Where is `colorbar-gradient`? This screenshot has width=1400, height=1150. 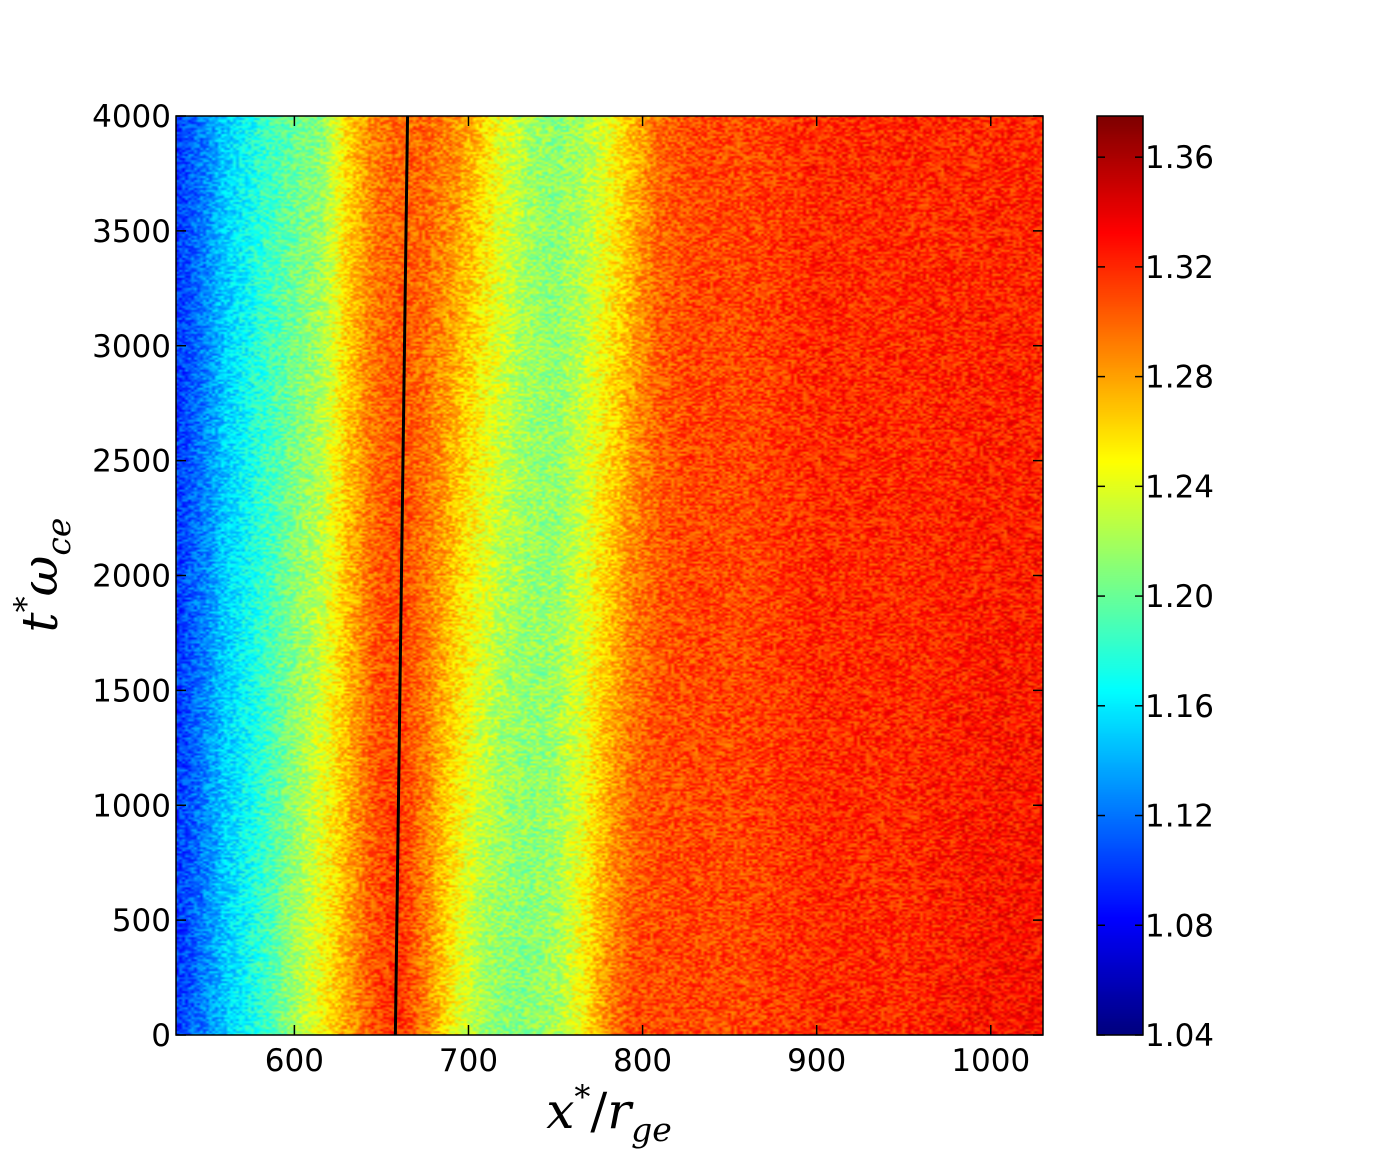 colorbar-gradient is located at coordinates (1120, 575).